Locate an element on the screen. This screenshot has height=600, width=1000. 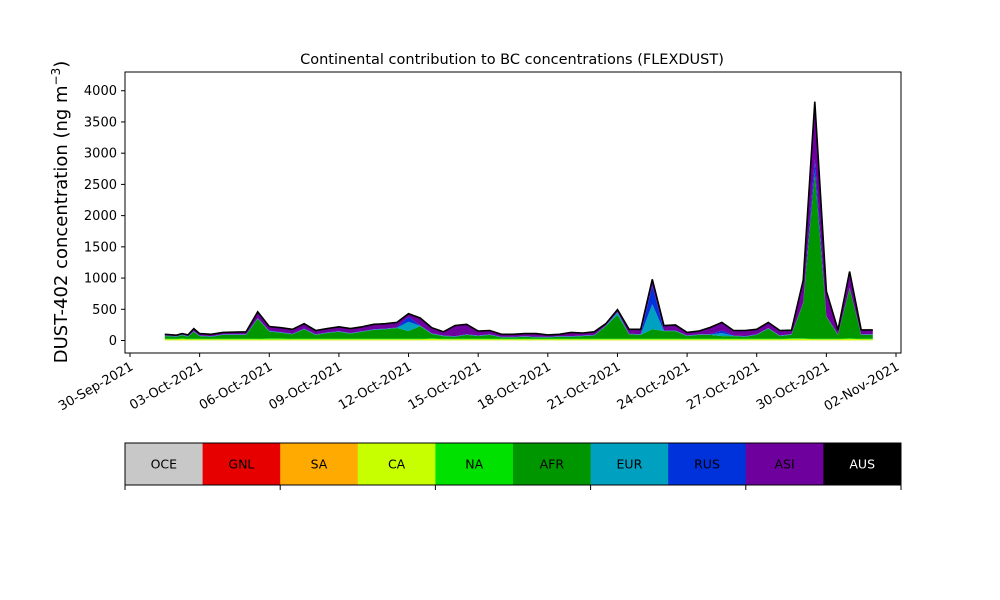
legend-swatch-rus is located at coordinates (707, 464).